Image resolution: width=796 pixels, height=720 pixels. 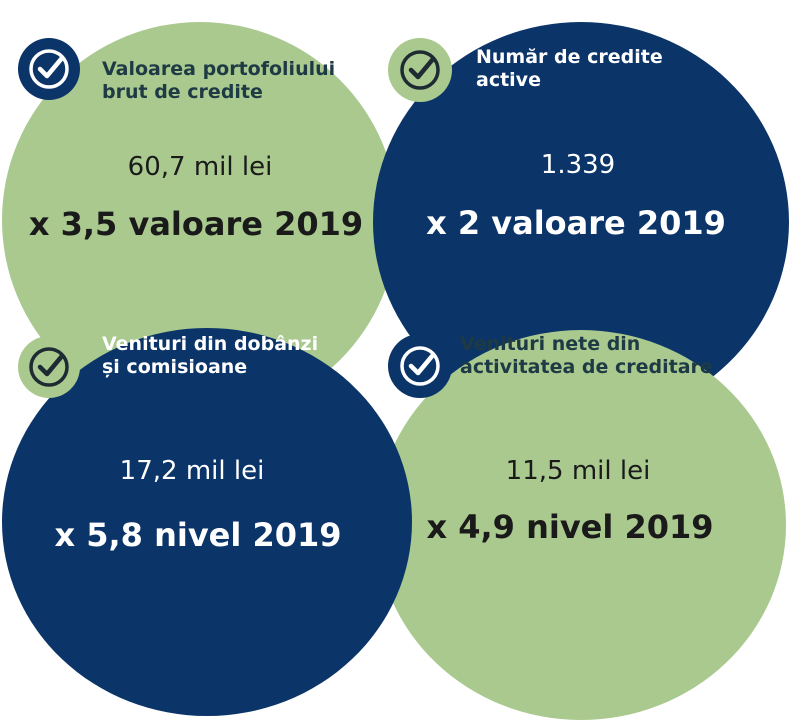 What do you see at coordinates (219, 80) in the screenshot?
I see `card-title-portfolio: Valoarea portofoliului brut de credite` at bounding box center [219, 80].